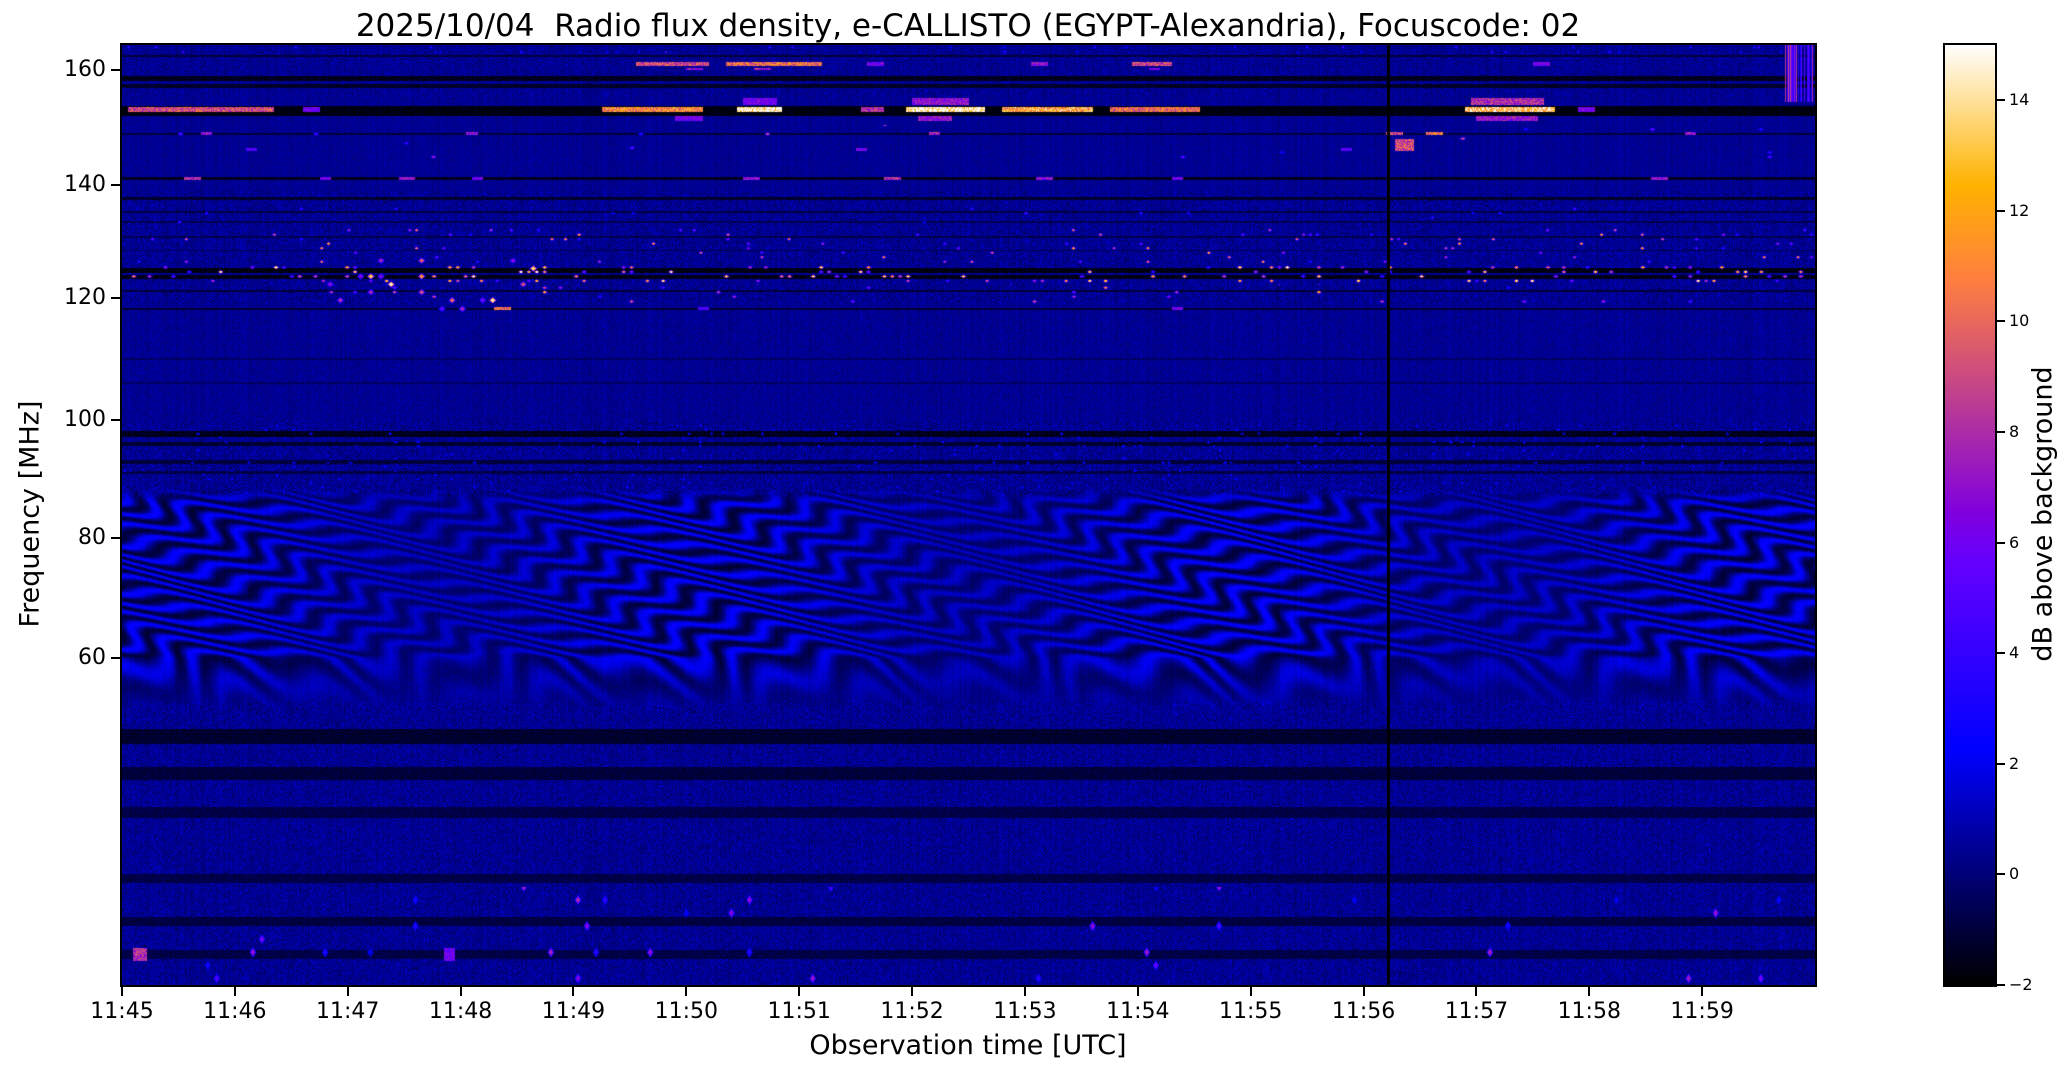  What do you see at coordinates (85, 70) in the screenshot?
I see `y-tick-label: 160` at bounding box center [85, 70].